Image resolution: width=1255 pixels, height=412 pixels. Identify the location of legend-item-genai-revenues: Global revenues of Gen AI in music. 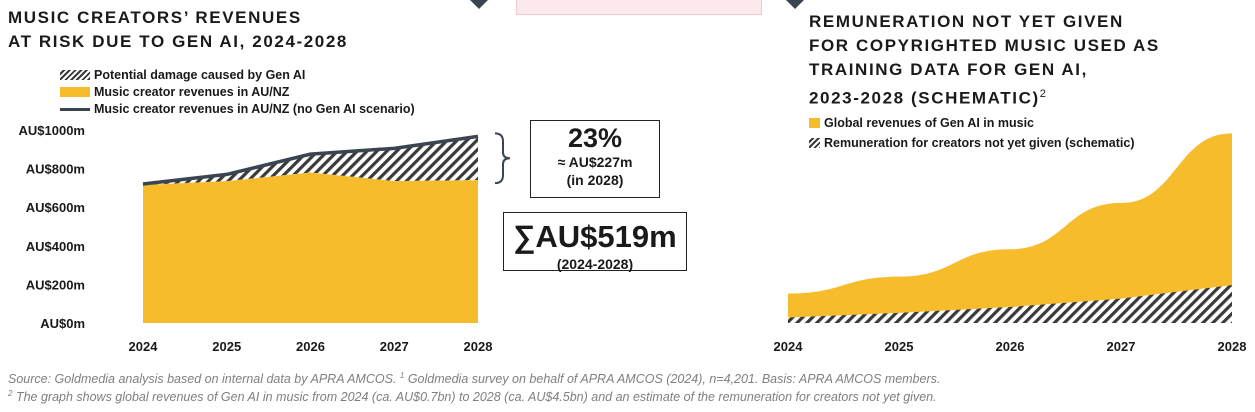
(972, 123).